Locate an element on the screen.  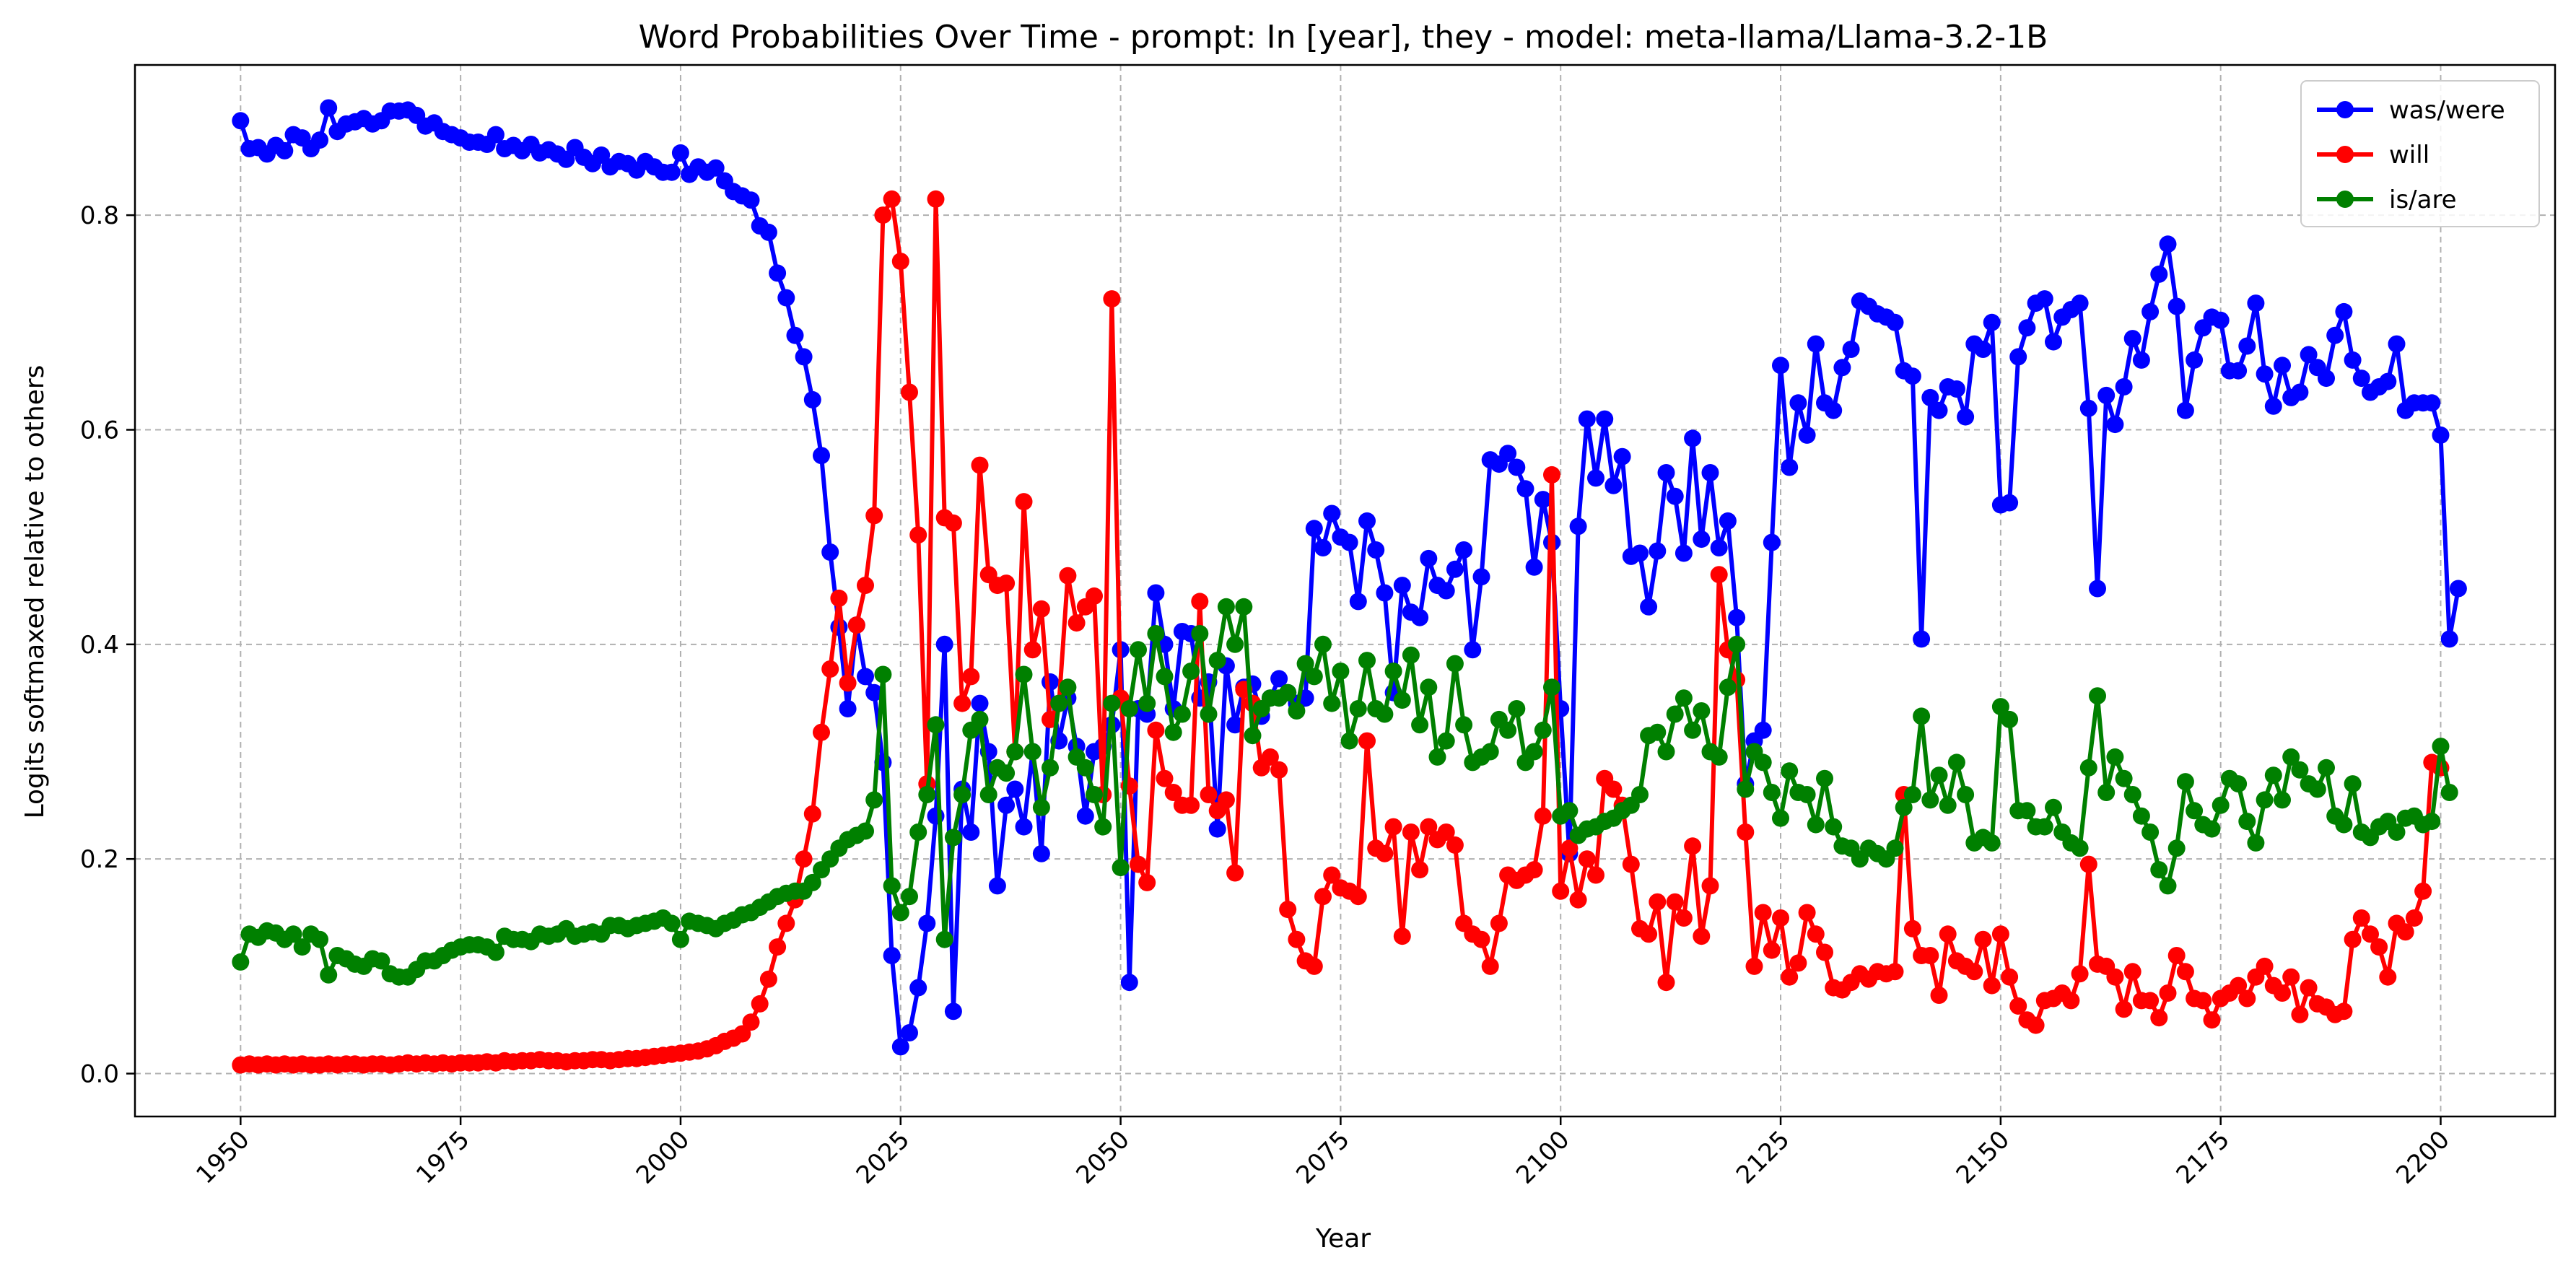
legend-swatch-marker is located at coordinates (2345, 154).